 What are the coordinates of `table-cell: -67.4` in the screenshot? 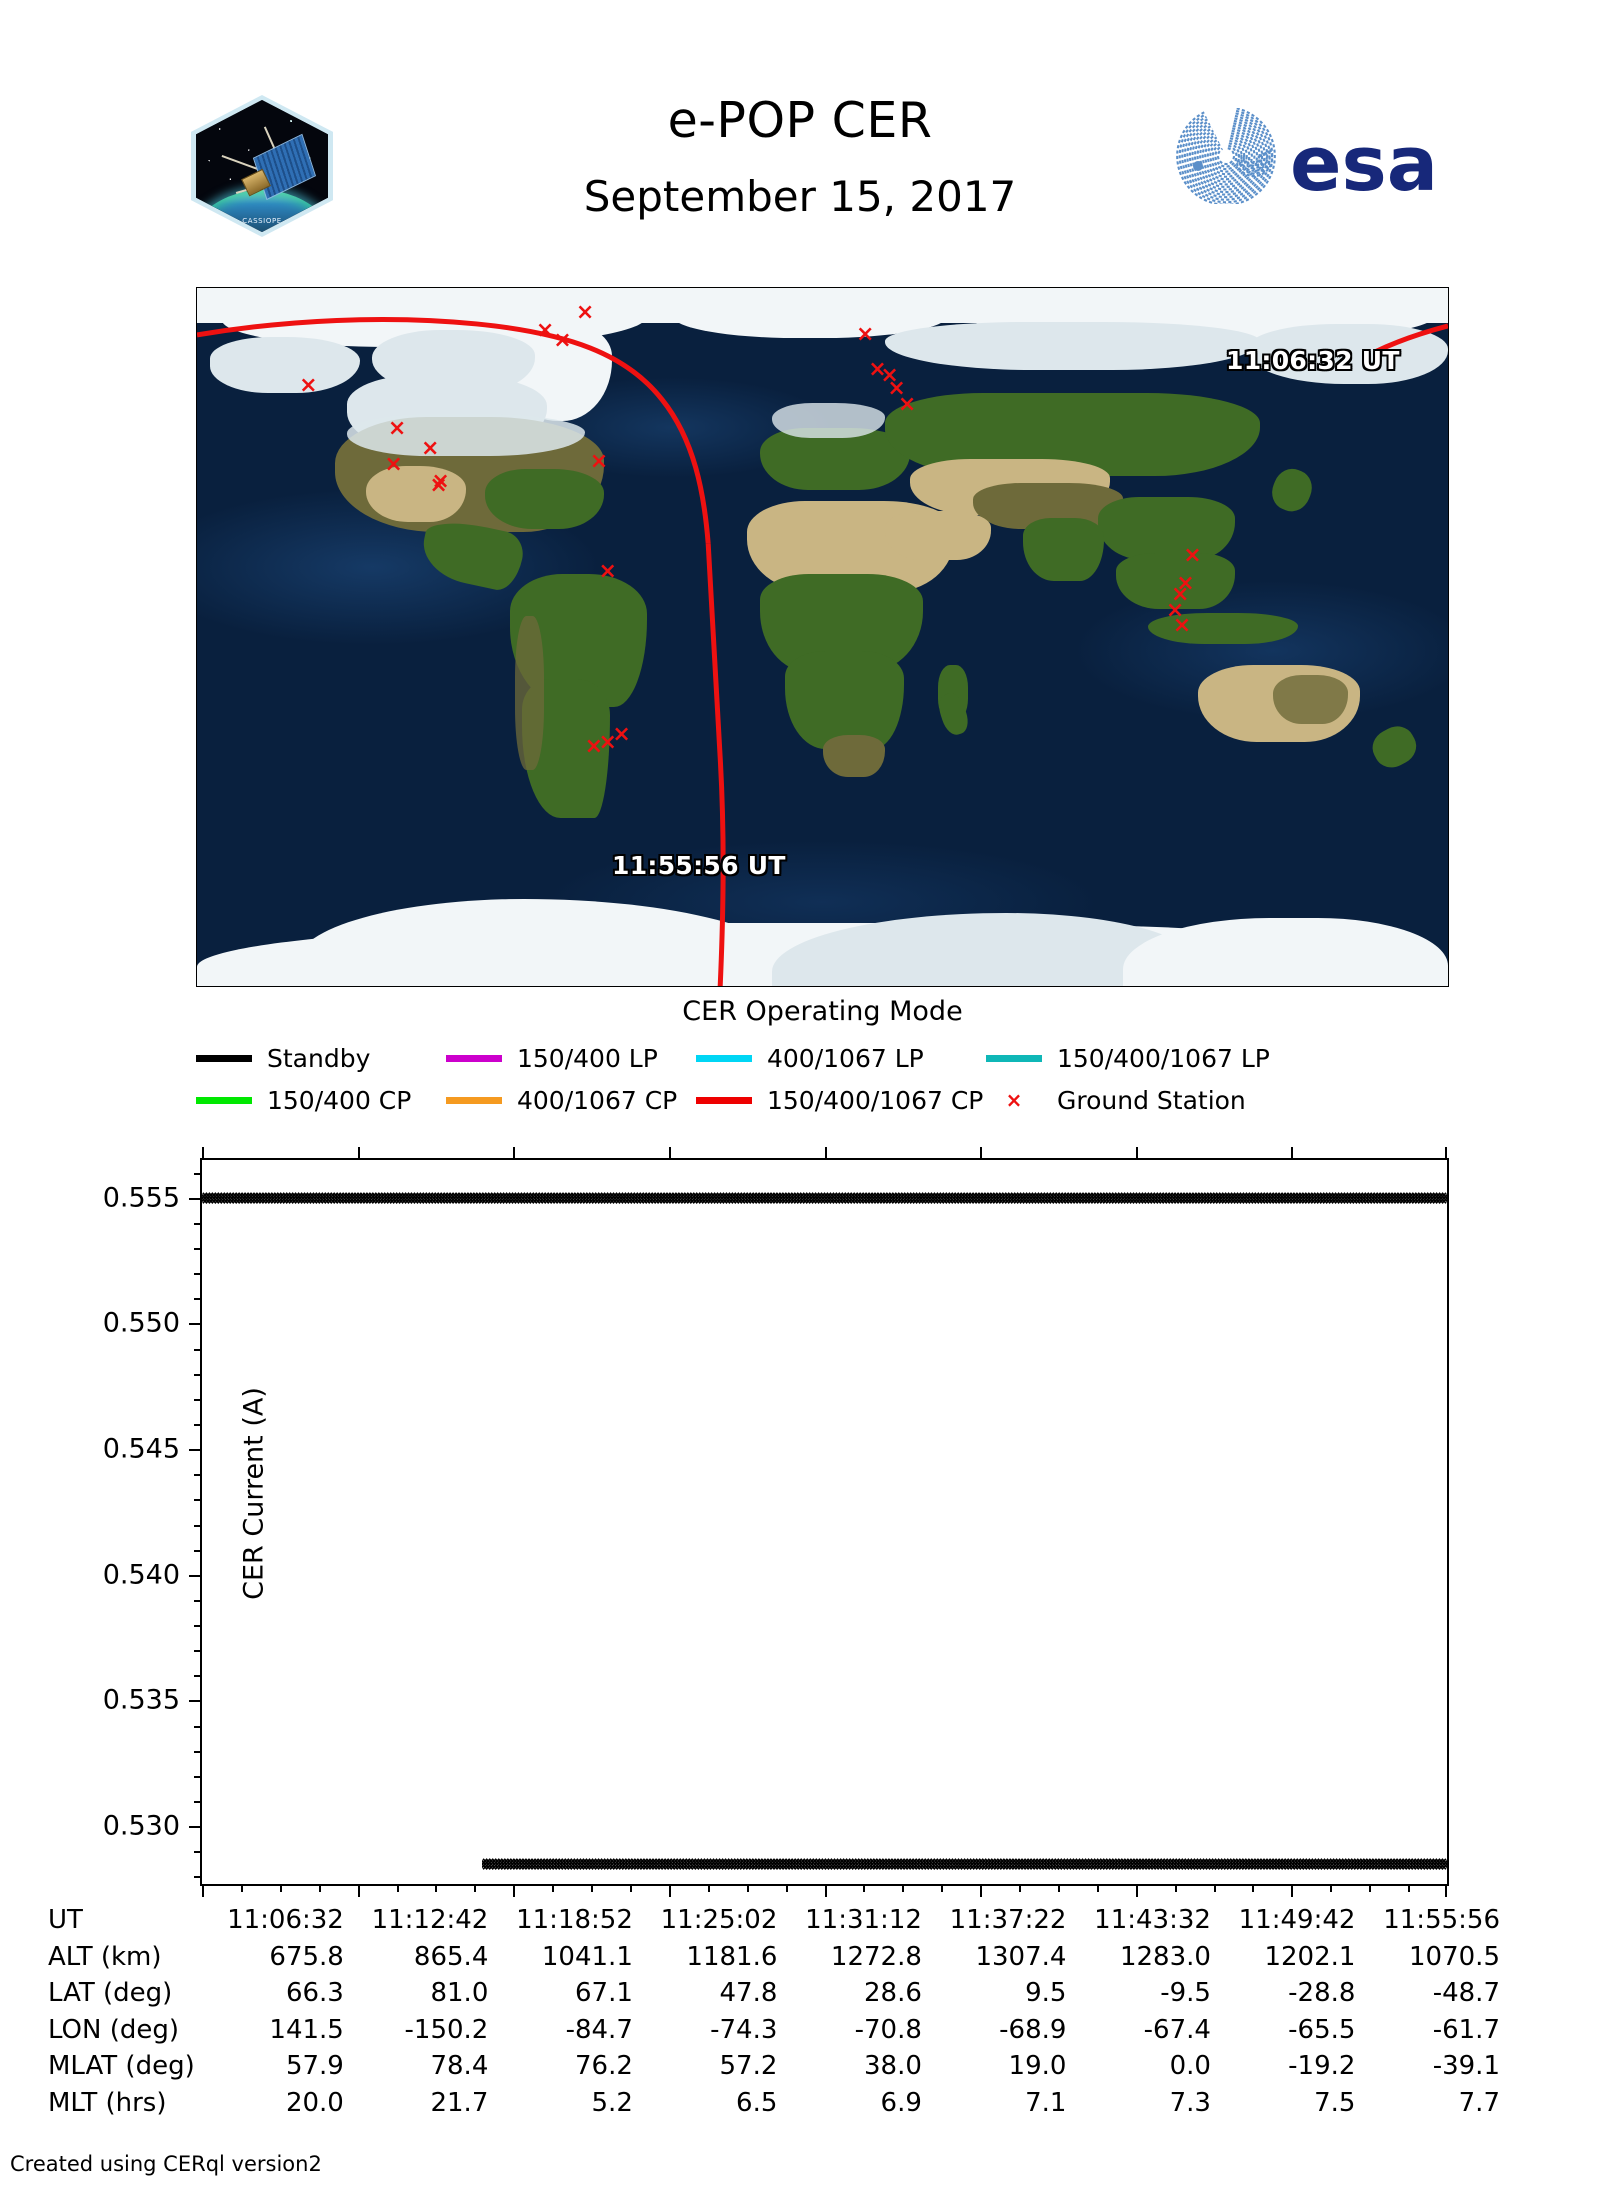 It's located at (1177, 2029).